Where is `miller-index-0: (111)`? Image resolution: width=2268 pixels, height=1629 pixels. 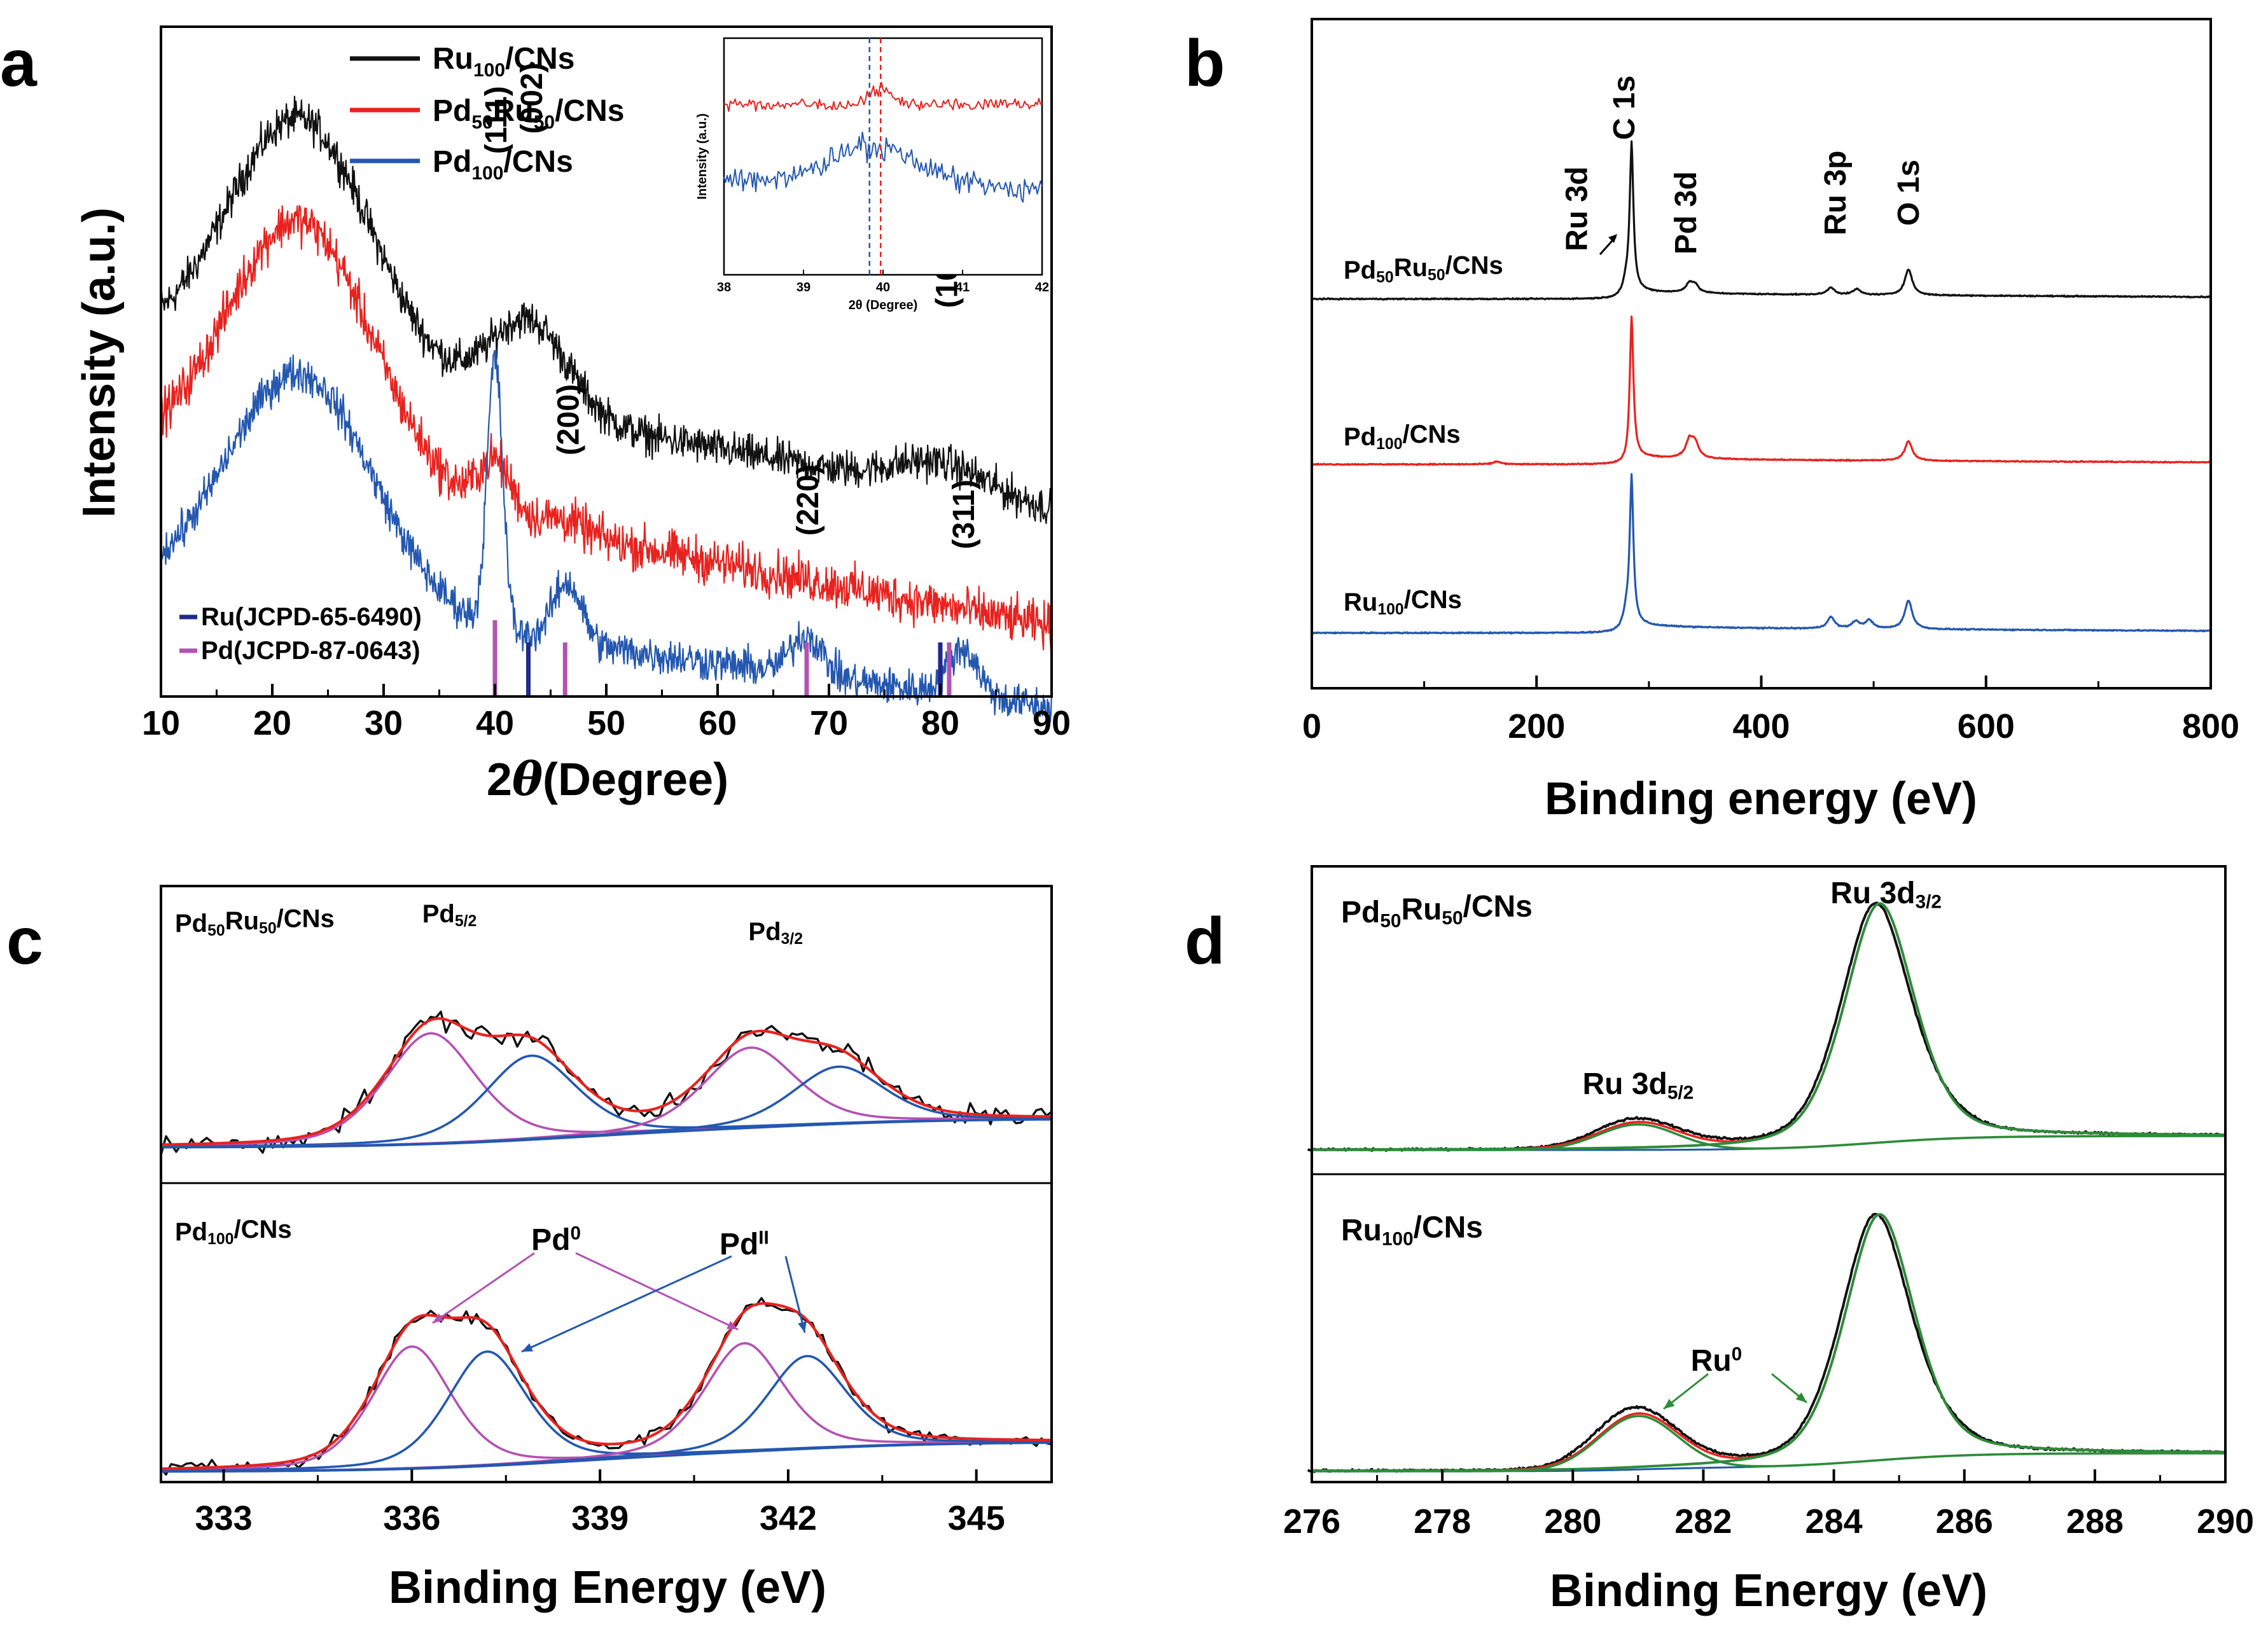
miller-index-0: (111) is located at coordinates (497, 120).